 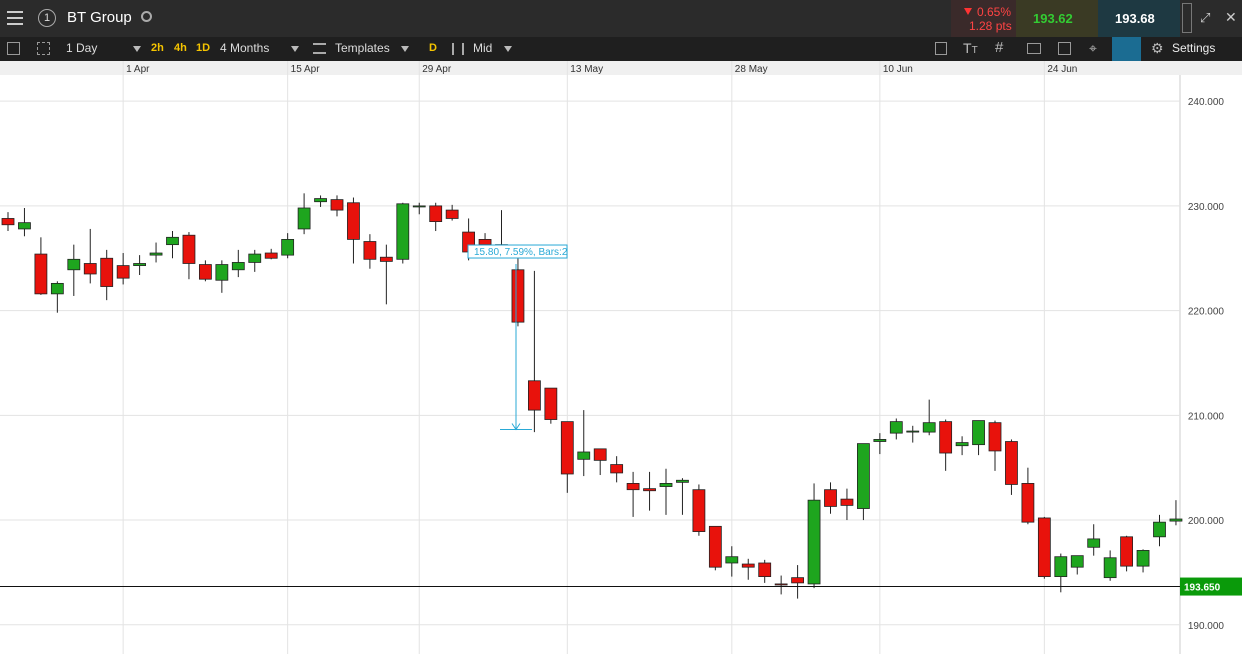 What do you see at coordinates (483, 48) in the screenshot?
I see `price-type: Mid` at bounding box center [483, 48].